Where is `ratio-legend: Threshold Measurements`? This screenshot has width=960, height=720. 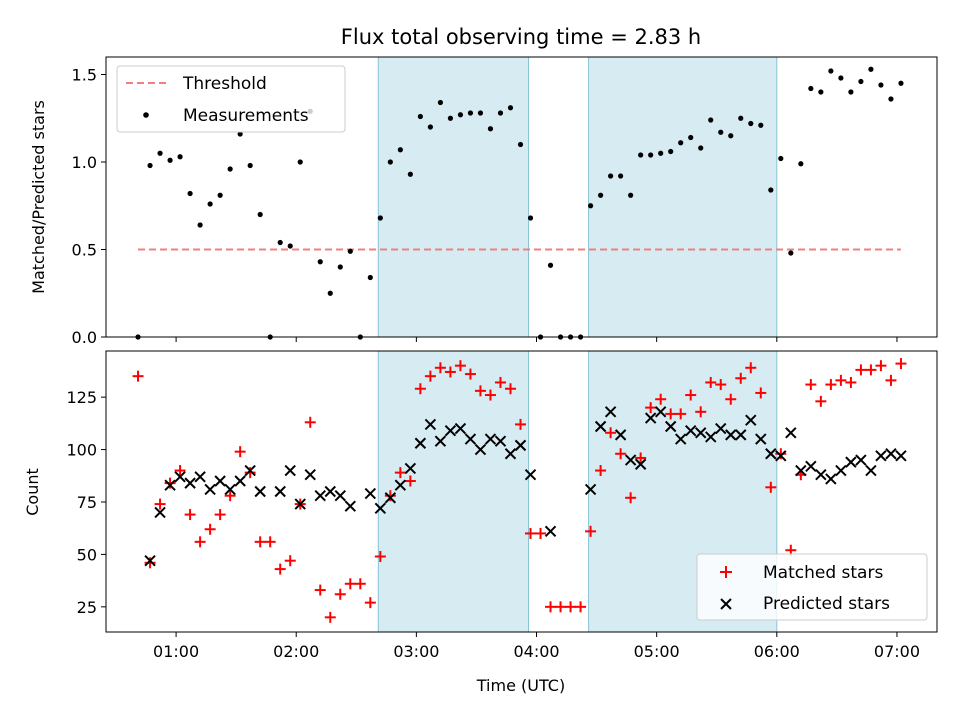
ratio-legend: Threshold Measurements is located at coordinates (231, 99).